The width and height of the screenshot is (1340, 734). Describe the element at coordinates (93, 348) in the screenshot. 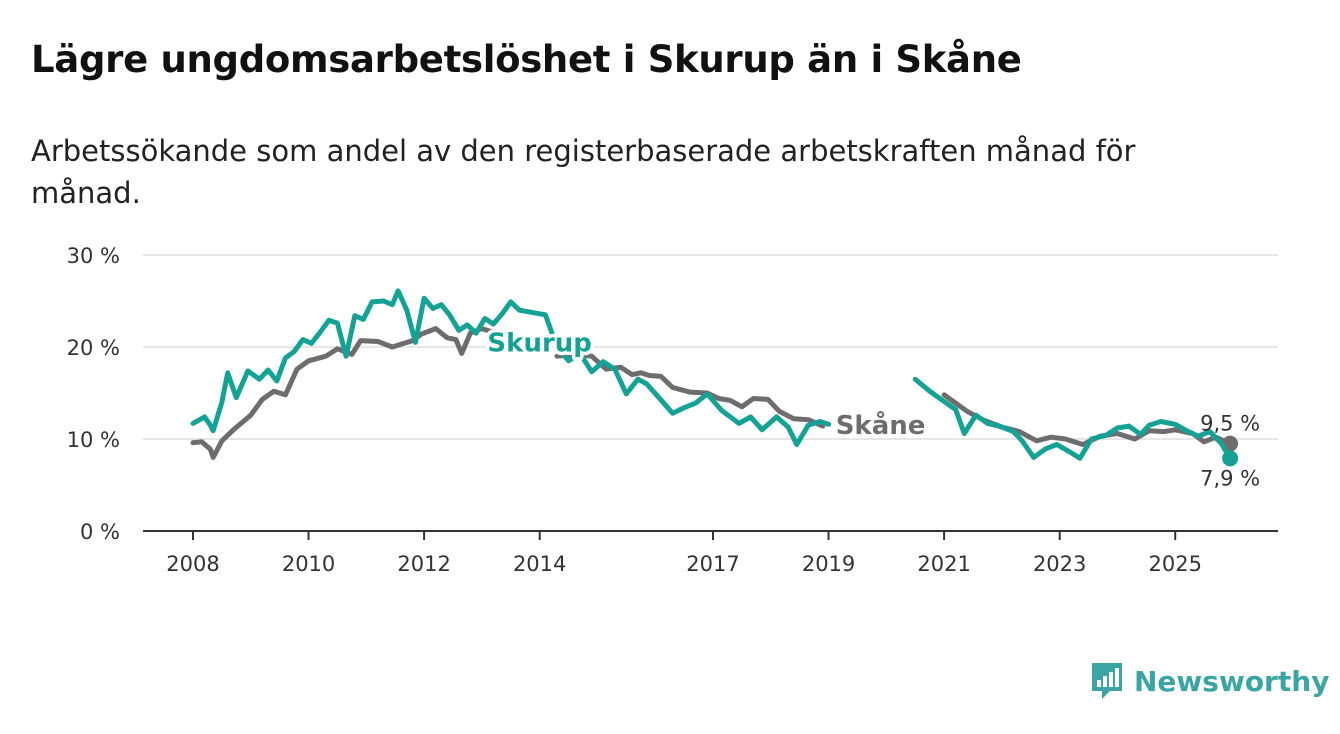

I see `y-tick-label: 20 %` at that location.